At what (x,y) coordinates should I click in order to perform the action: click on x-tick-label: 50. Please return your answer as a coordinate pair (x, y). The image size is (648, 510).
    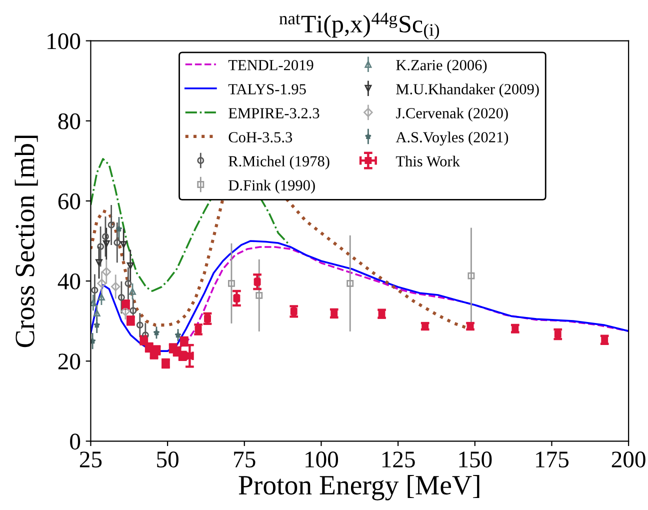
    Looking at the image, I should click on (167, 460).